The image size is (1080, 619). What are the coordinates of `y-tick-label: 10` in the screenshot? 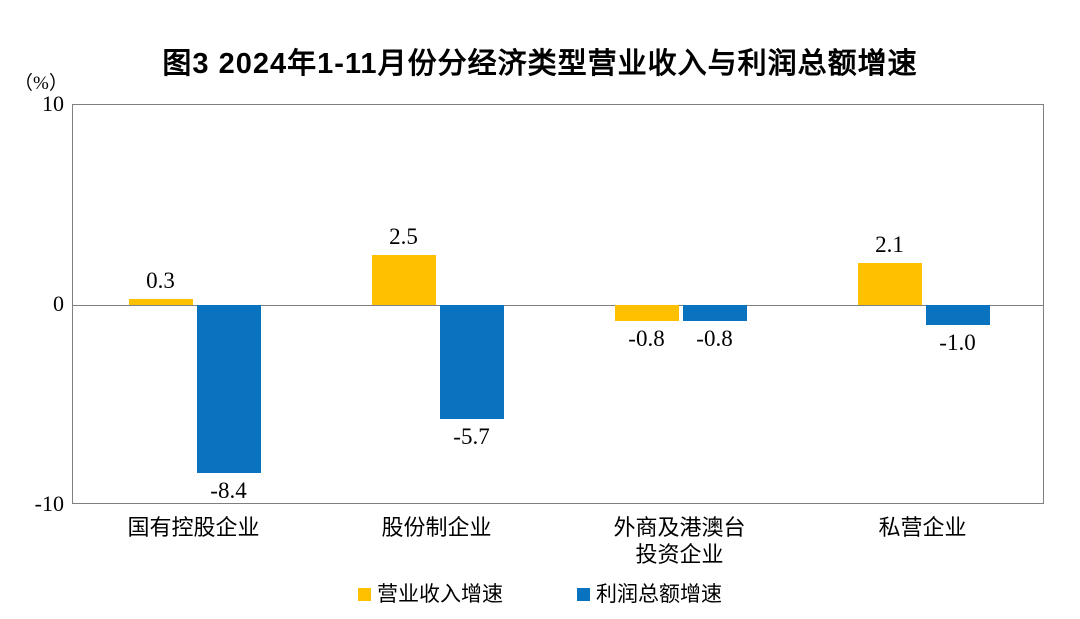 It's located at (53, 103).